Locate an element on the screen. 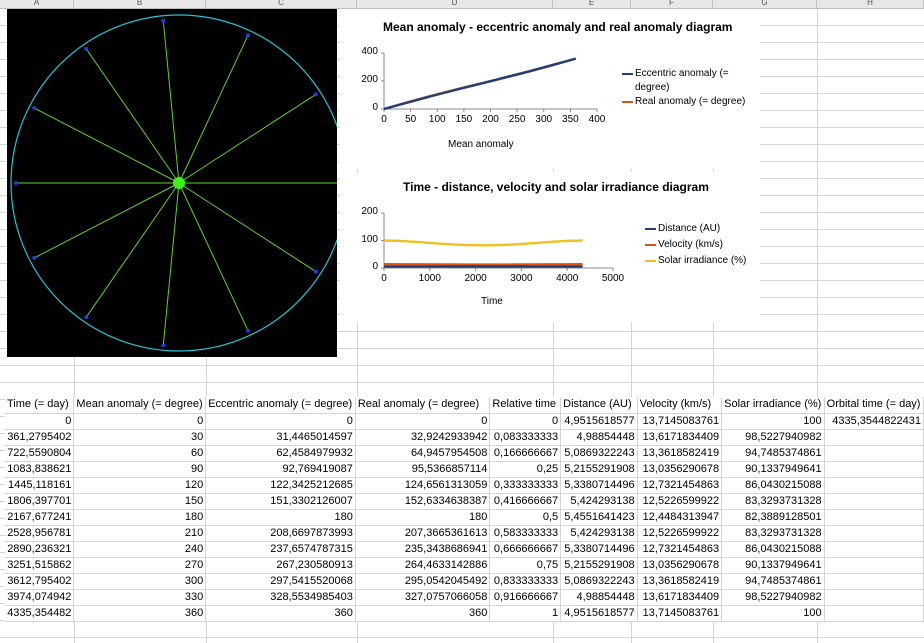  table-cell: 2528,956781 is located at coordinates (40, 533).